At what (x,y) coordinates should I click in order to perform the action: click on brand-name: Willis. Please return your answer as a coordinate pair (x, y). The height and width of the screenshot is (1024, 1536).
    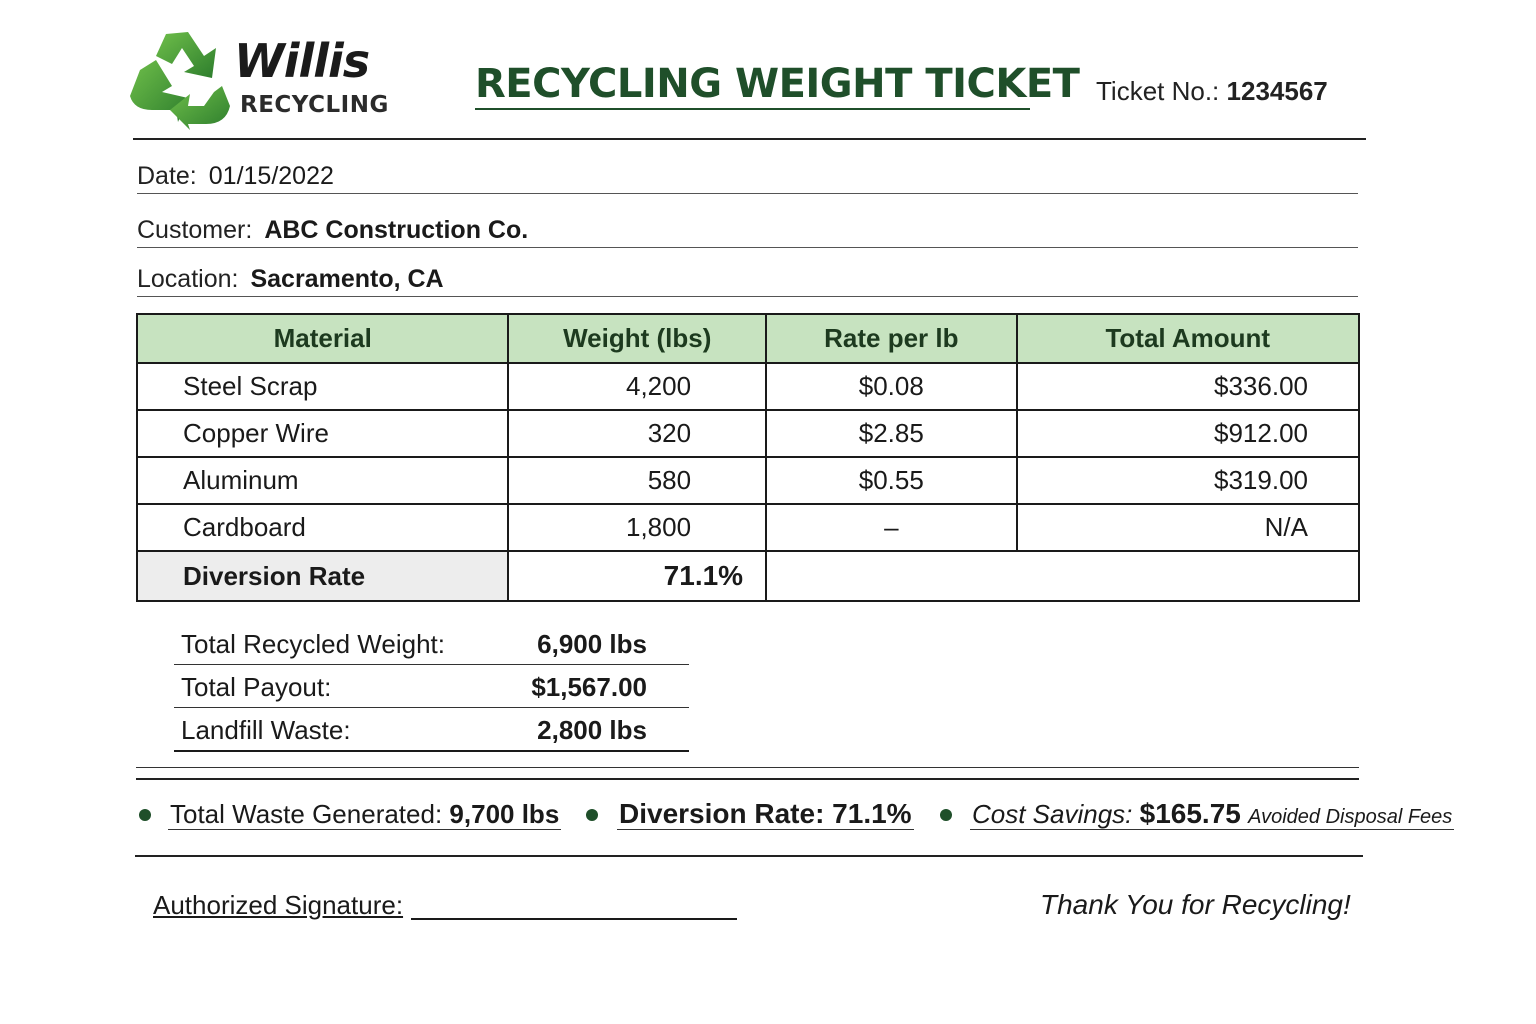
    Looking at the image, I should click on (302, 61).